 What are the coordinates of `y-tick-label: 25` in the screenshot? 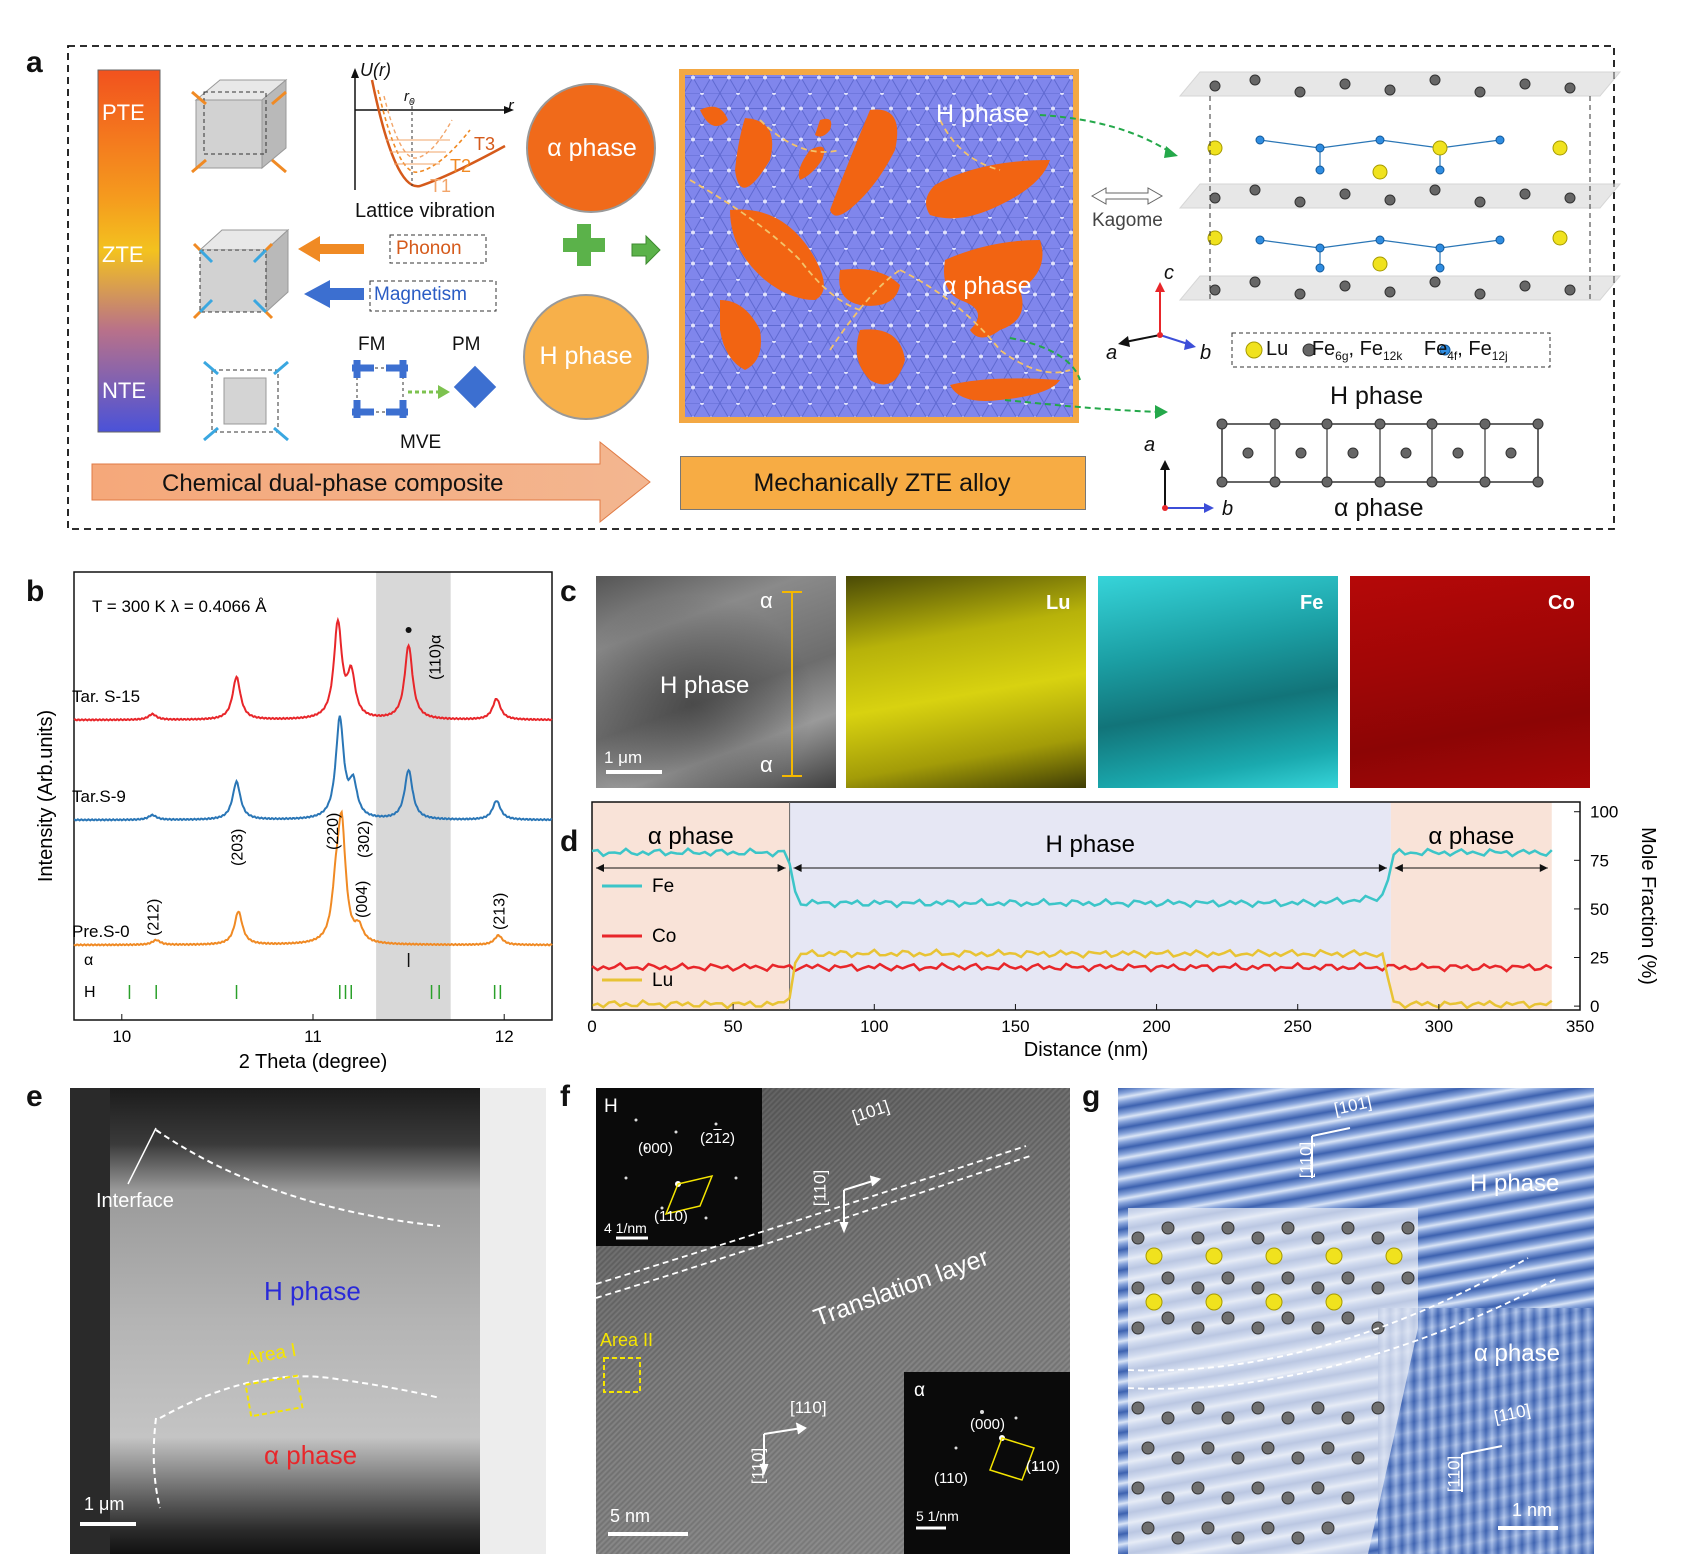 It's located at (1599, 958).